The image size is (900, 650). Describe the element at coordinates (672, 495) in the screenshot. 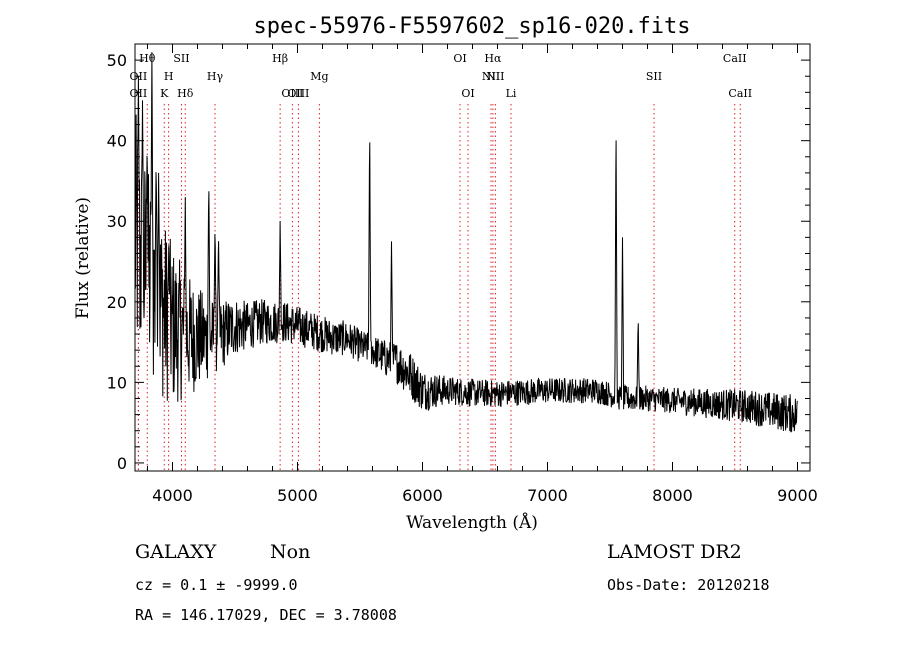

I see `x-tick-label: 8000` at that location.